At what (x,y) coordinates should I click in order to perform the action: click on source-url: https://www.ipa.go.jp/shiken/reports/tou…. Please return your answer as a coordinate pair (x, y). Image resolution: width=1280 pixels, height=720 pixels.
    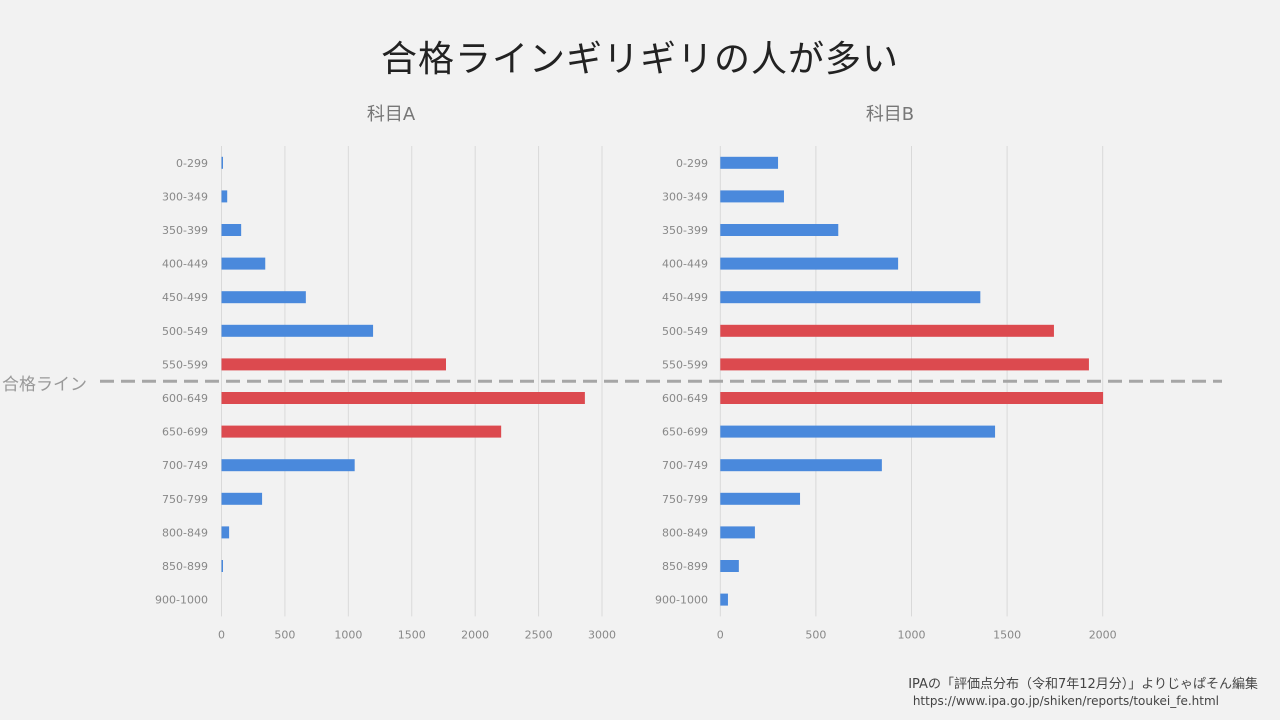
    Looking at the image, I should click on (1065, 701).